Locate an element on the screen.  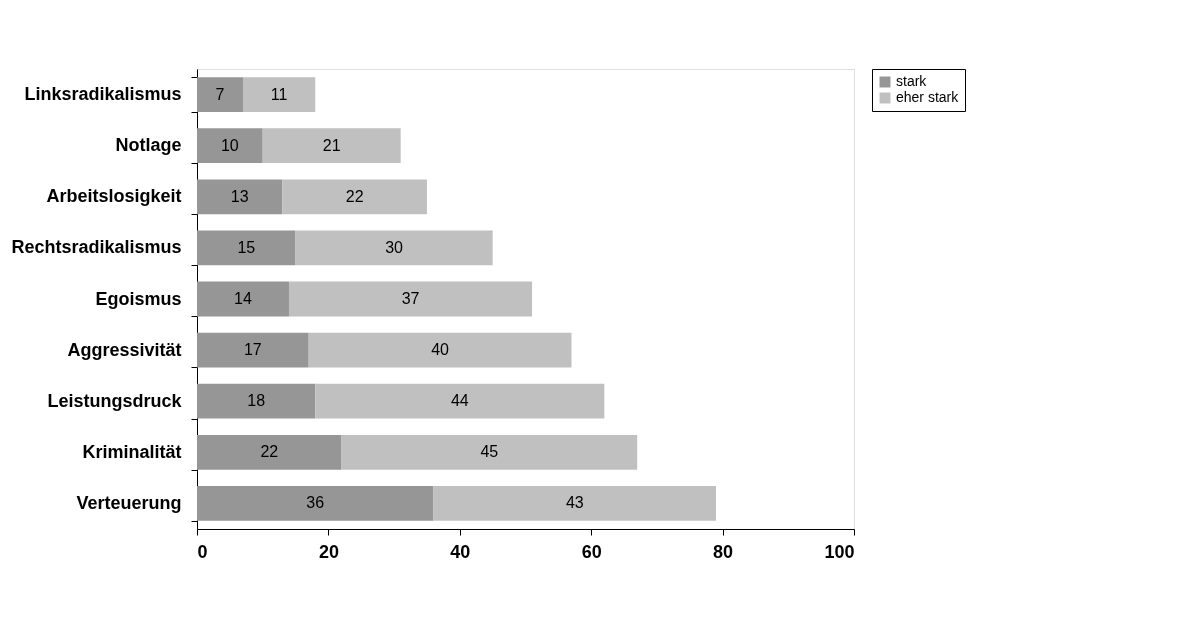
data-label: 44 is located at coordinates (459, 401).